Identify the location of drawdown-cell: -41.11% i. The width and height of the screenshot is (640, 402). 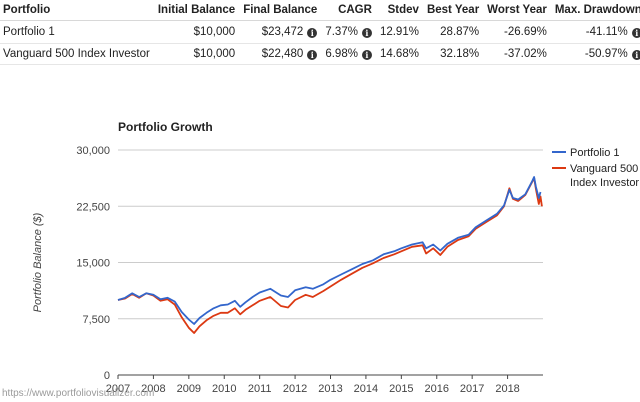
(595, 32).